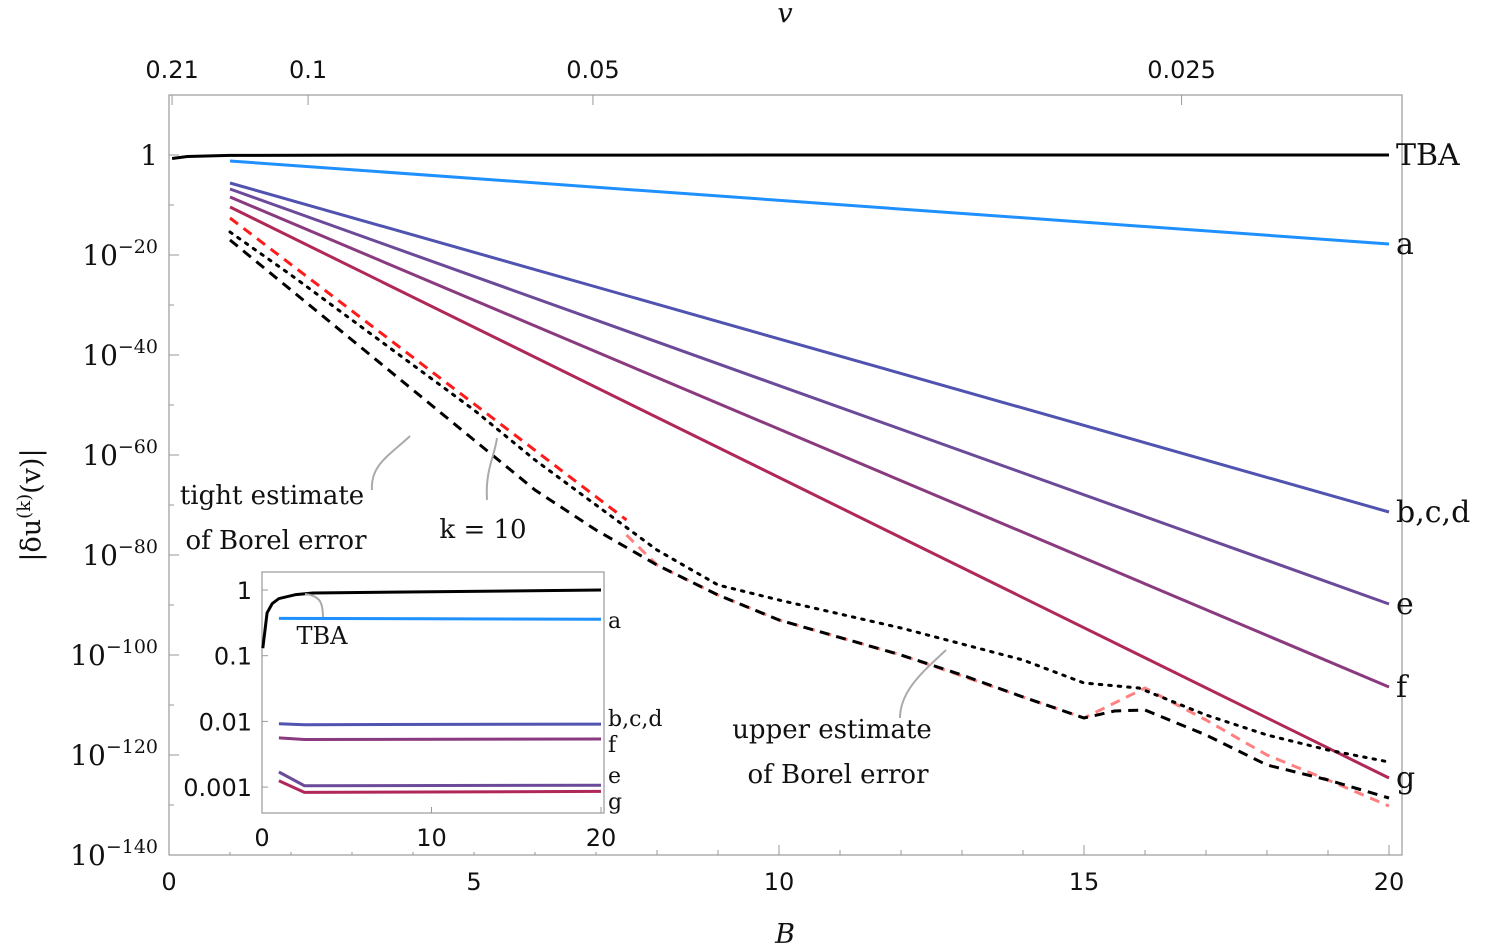  I want to click on y-tick-label: 10−140, so click(114, 854).